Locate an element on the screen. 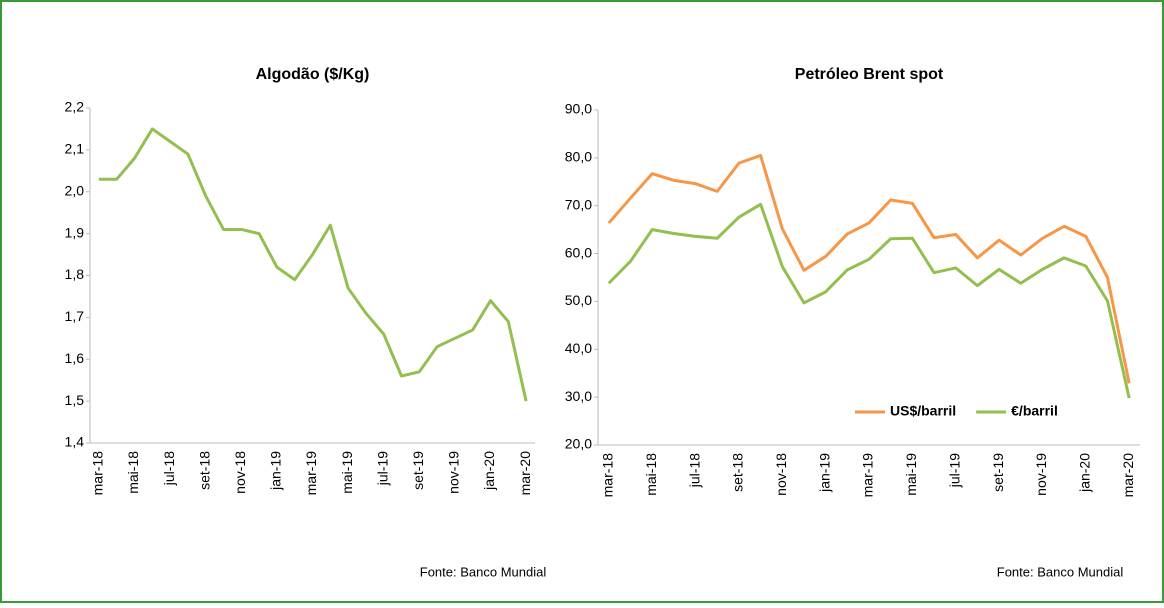 The height and width of the screenshot is (608, 1164). y-tick-label: 90,0 is located at coordinates (578, 109).